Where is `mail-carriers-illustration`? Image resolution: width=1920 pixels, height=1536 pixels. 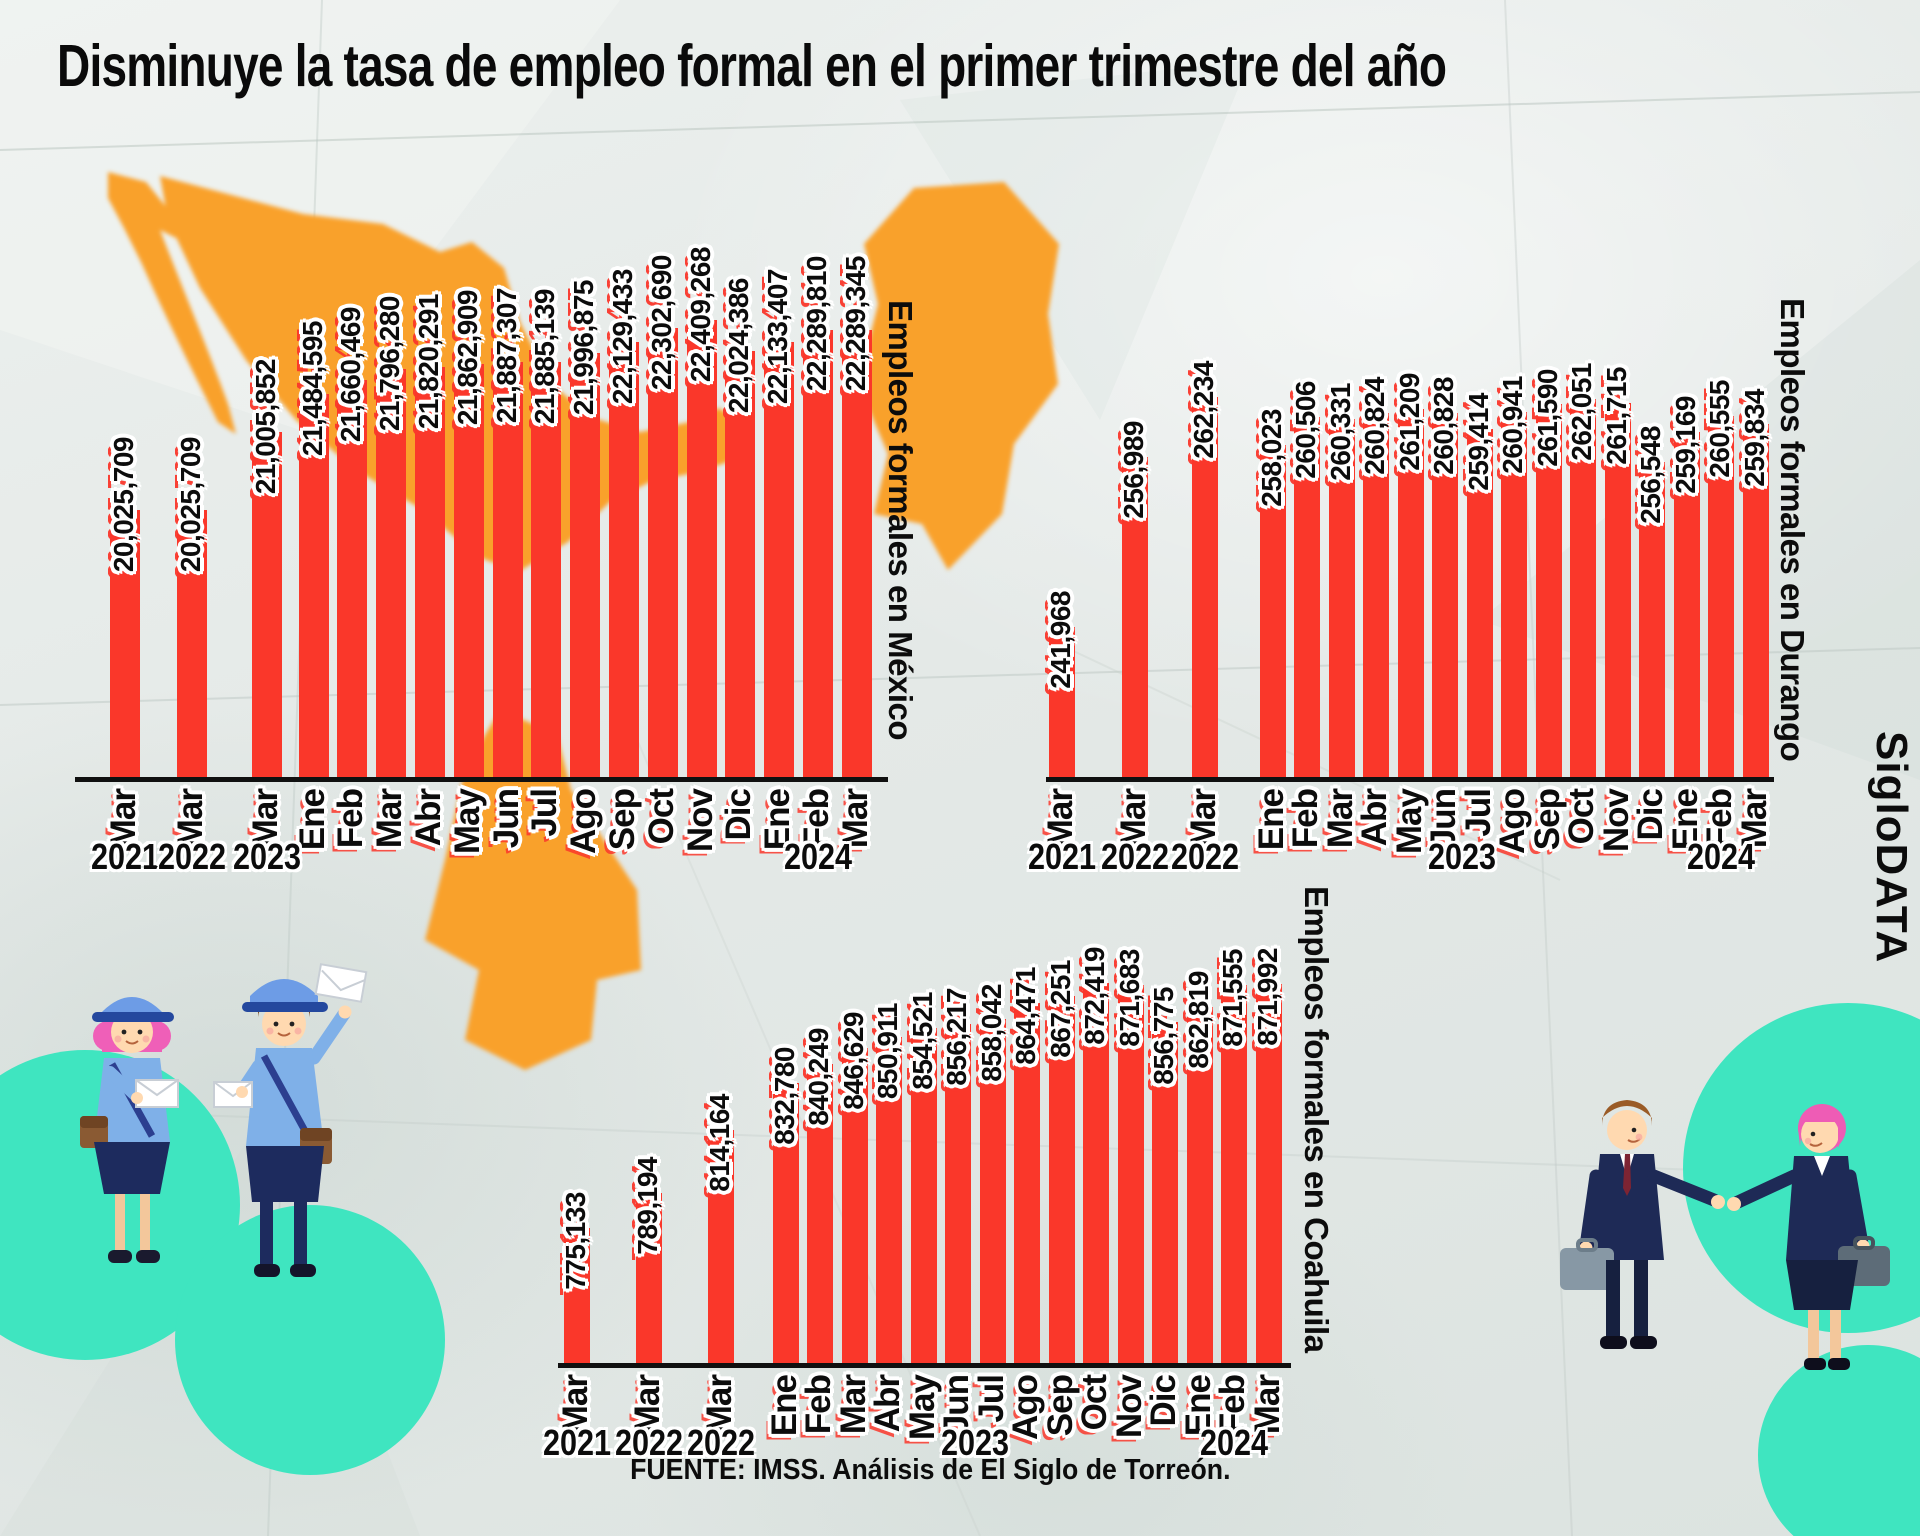 mail-carriers-illustration is located at coordinates (224, 1120).